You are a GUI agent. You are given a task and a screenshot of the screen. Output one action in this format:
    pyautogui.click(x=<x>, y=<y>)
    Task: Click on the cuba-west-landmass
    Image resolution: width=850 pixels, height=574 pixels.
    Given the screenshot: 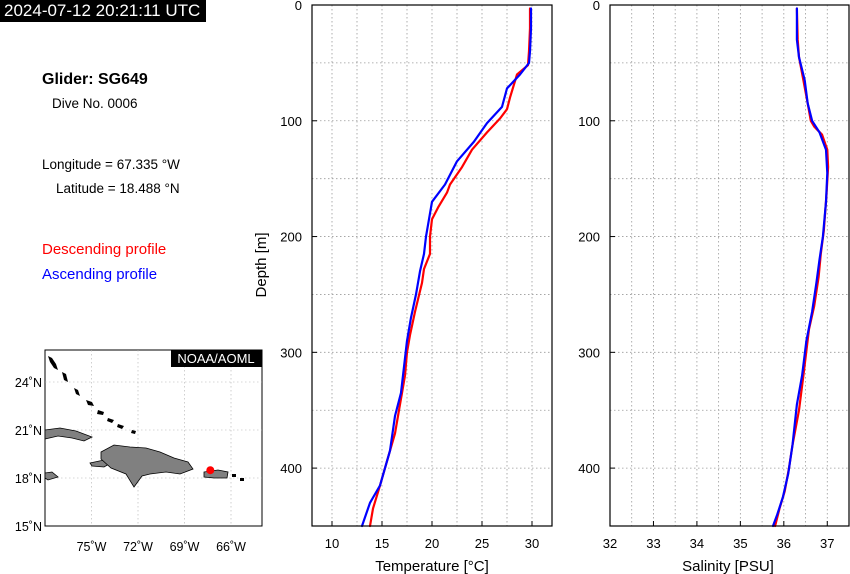 What is the action you would take?
    pyautogui.click(x=51, y=476)
    